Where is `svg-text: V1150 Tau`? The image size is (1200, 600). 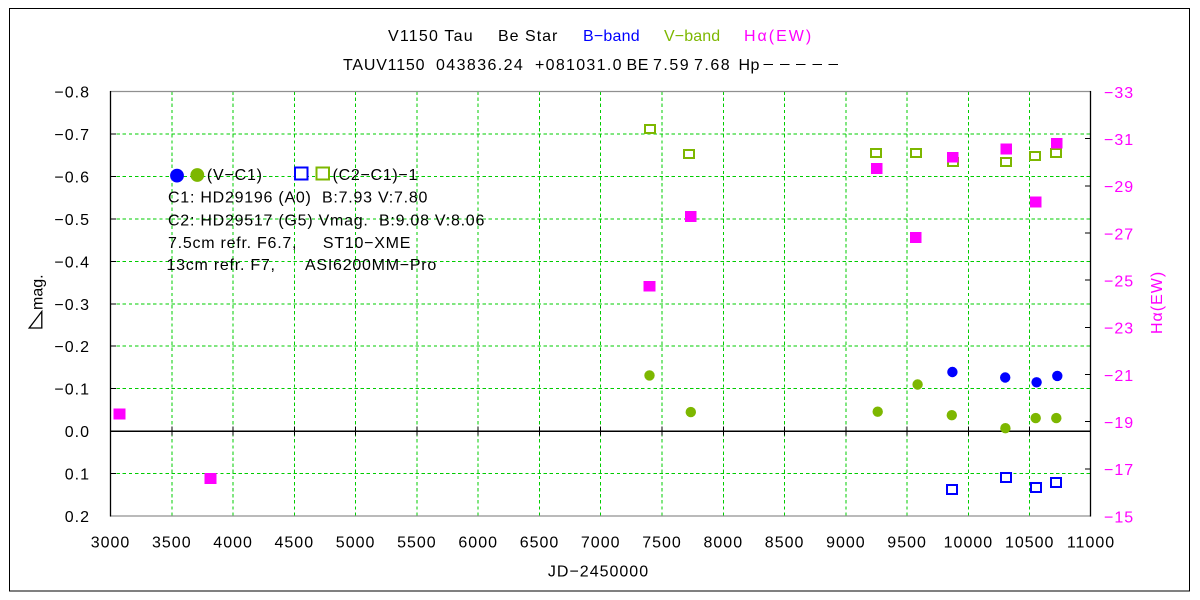 svg-text: V1150 Tau is located at coordinates (431, 36).